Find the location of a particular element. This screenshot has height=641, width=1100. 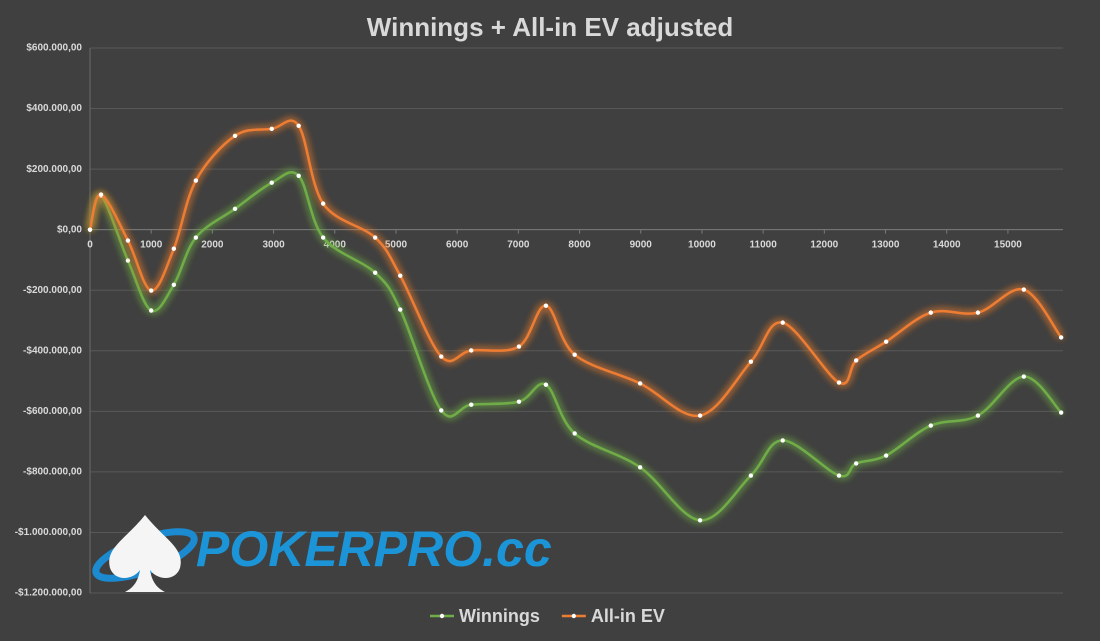

x-tick-label: 7000 is located at coordinates (518, 244).